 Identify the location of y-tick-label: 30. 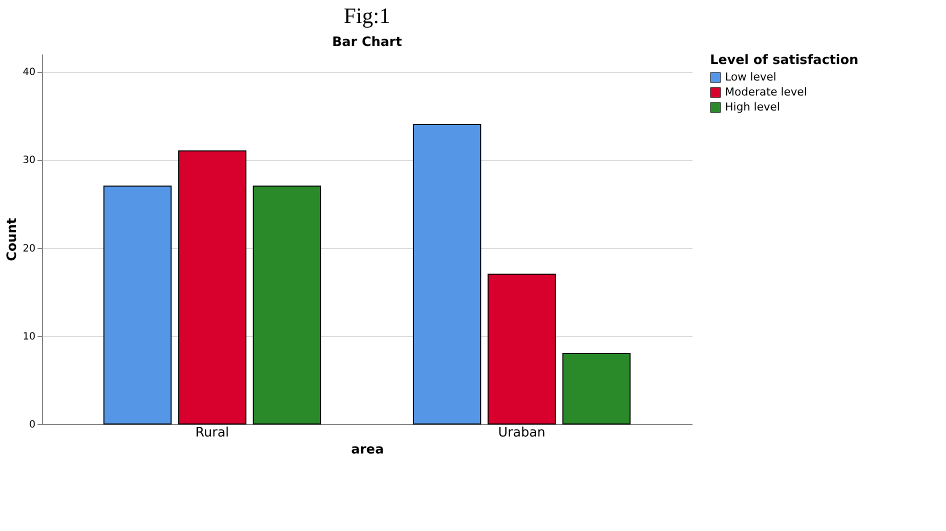
(29, 160).